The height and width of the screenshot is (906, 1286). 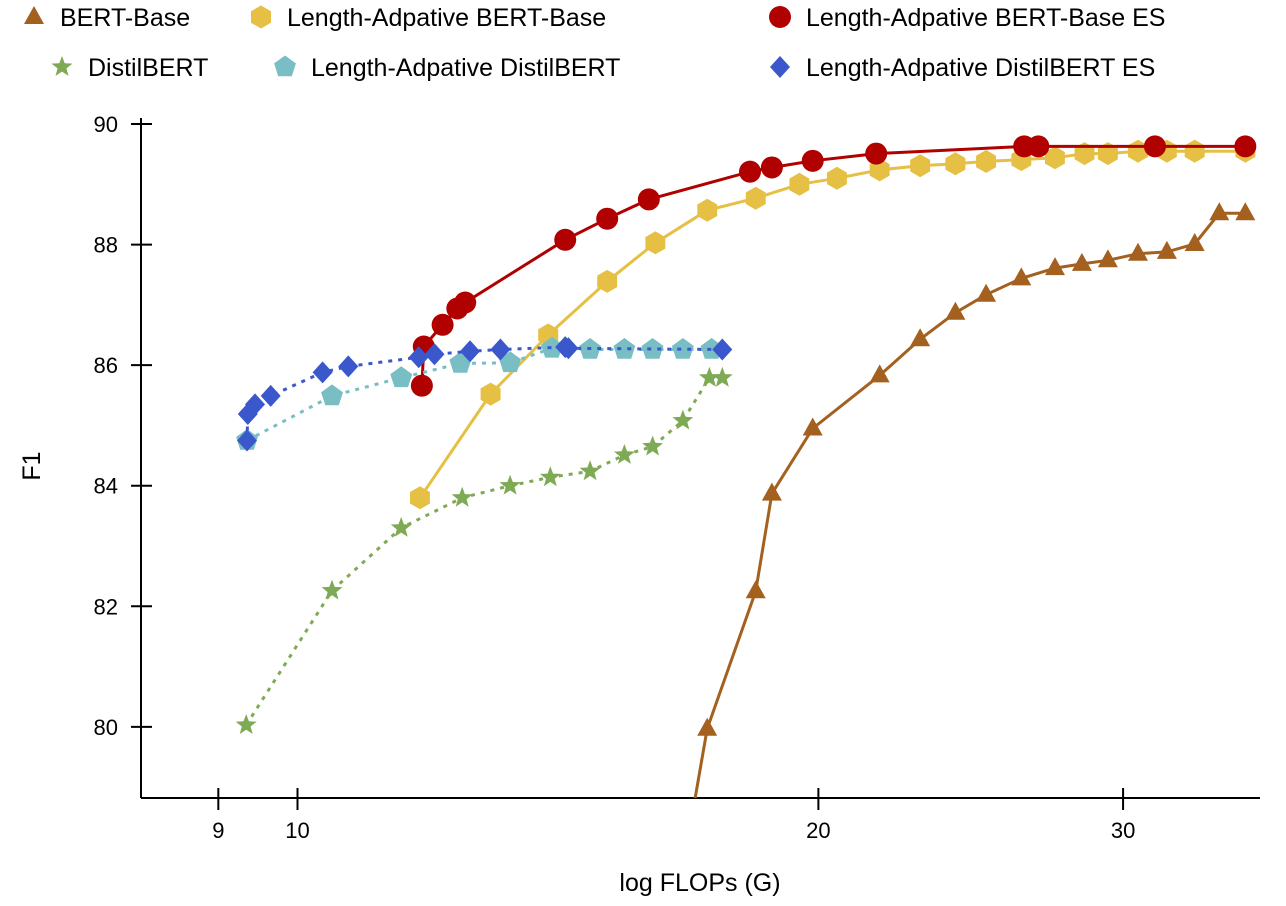 I want to click on y-tick-label: 90, so click(x=106, y=124).